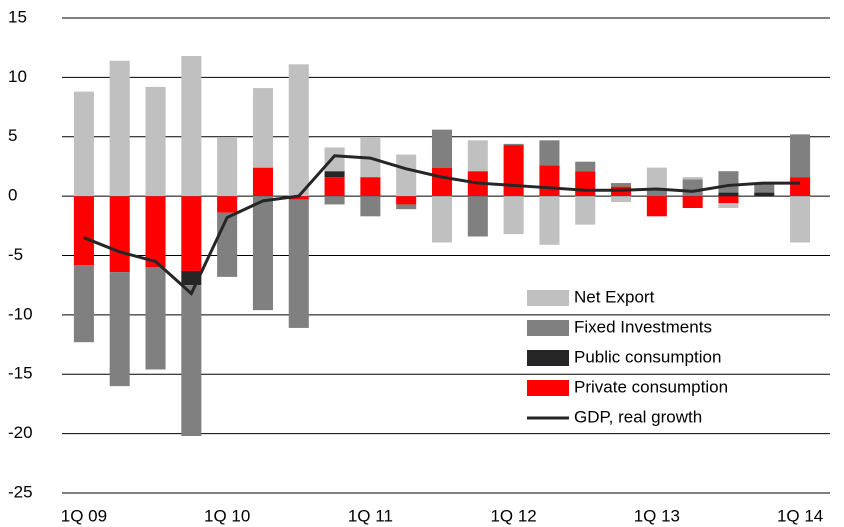  I want to click on y-tick-label: 5, so click(12, 135).